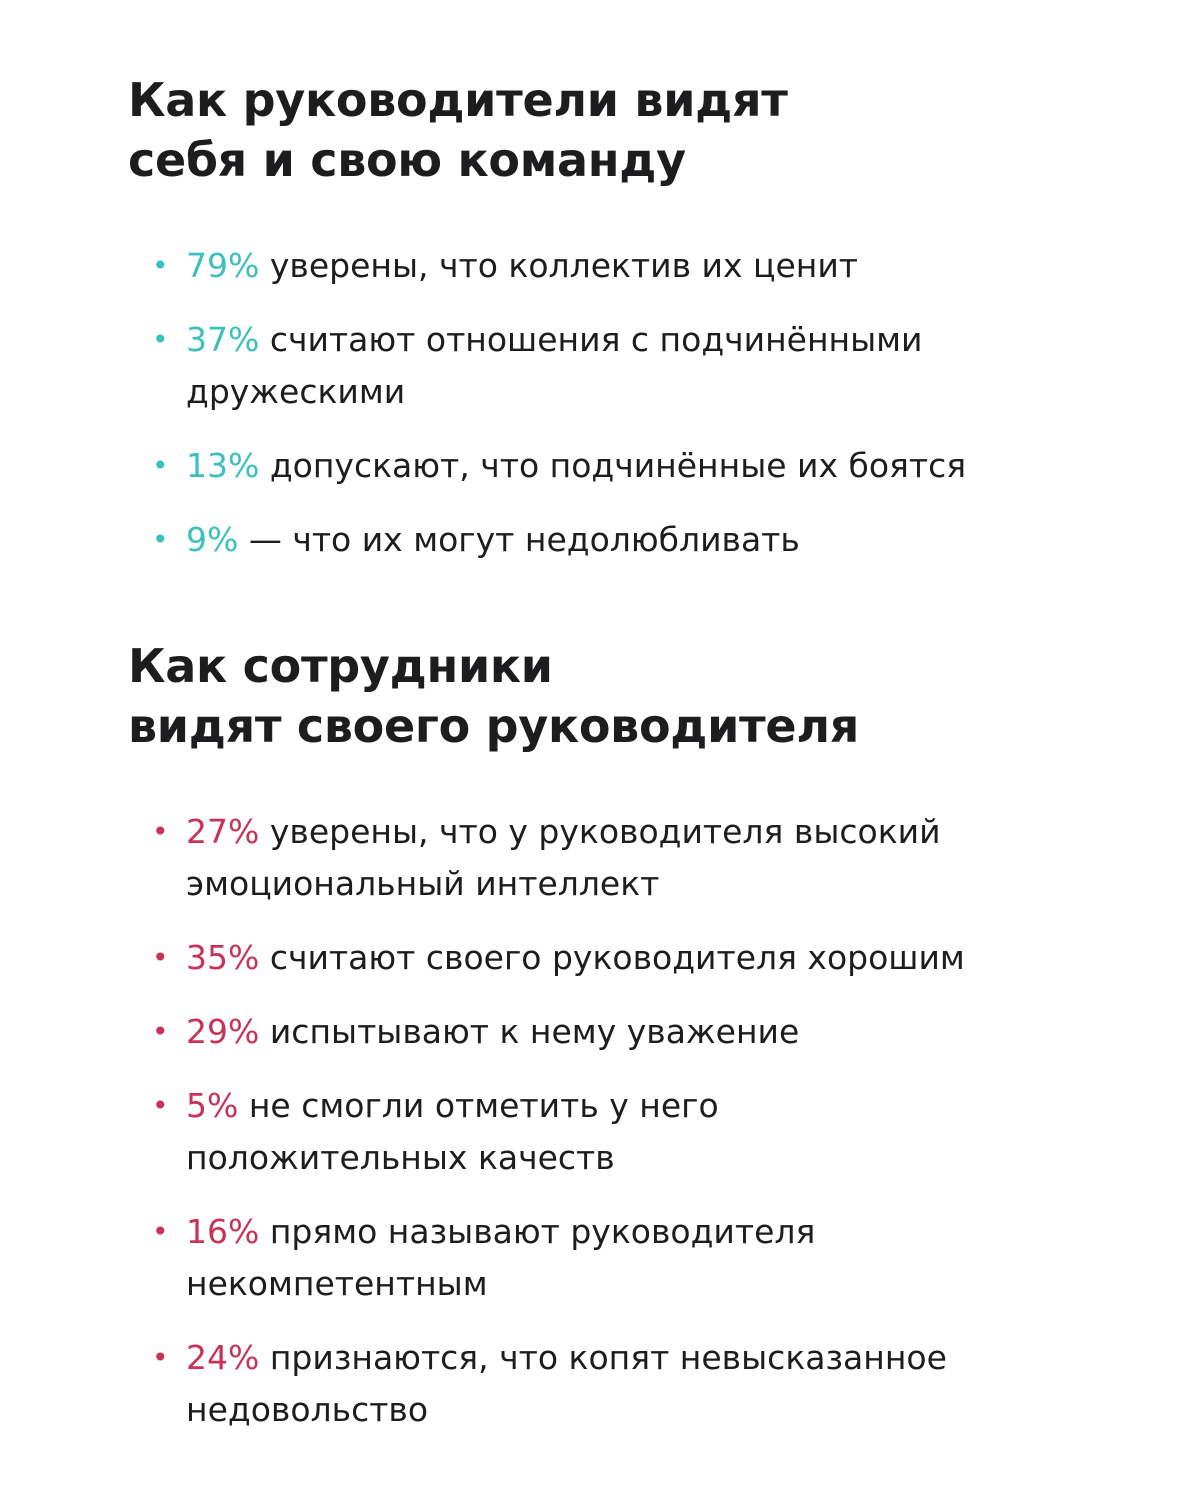 The image size is (1200, 1500). I want to click on percent-value: 79%, so click(223, 265).